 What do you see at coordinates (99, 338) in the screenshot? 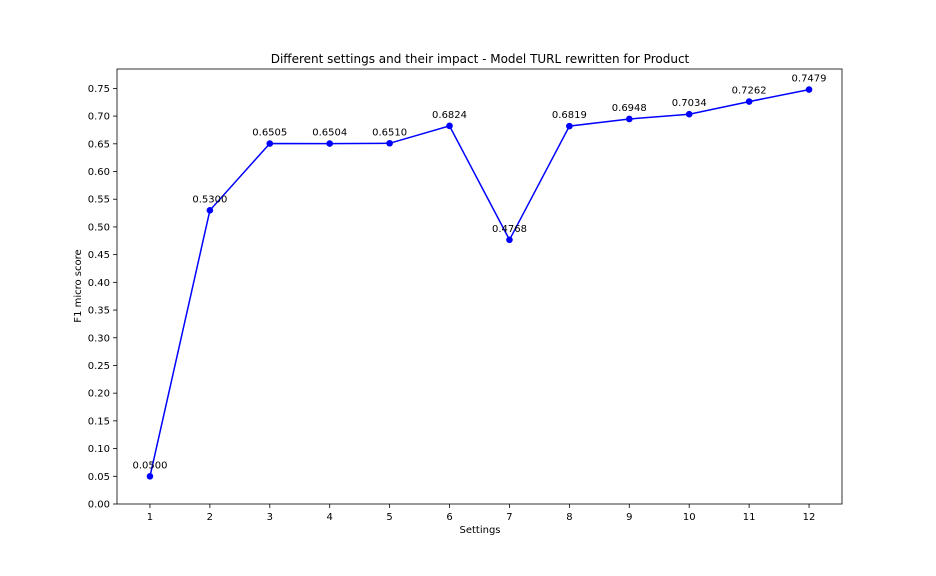
I see `y-tick-label: 0.30` at bounding box center [99, 338].